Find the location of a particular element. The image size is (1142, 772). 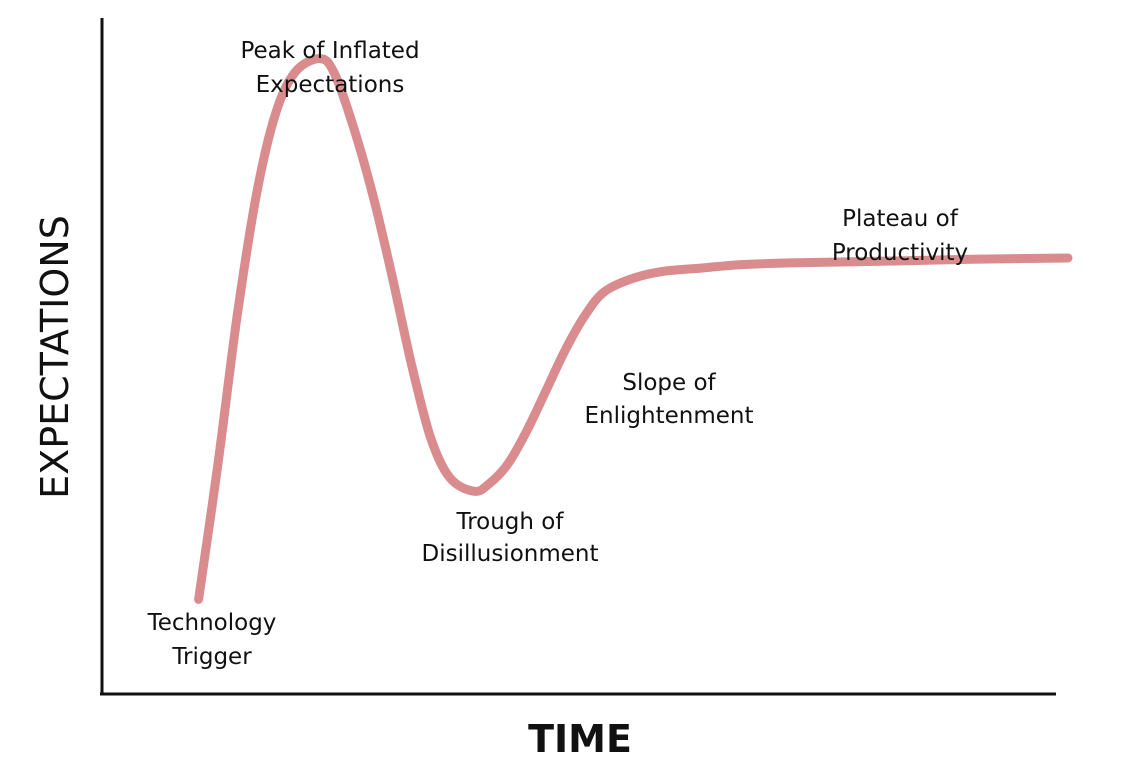

annotation-peak: Peak of Inflated Expectations is located at coordinates (329, 68).